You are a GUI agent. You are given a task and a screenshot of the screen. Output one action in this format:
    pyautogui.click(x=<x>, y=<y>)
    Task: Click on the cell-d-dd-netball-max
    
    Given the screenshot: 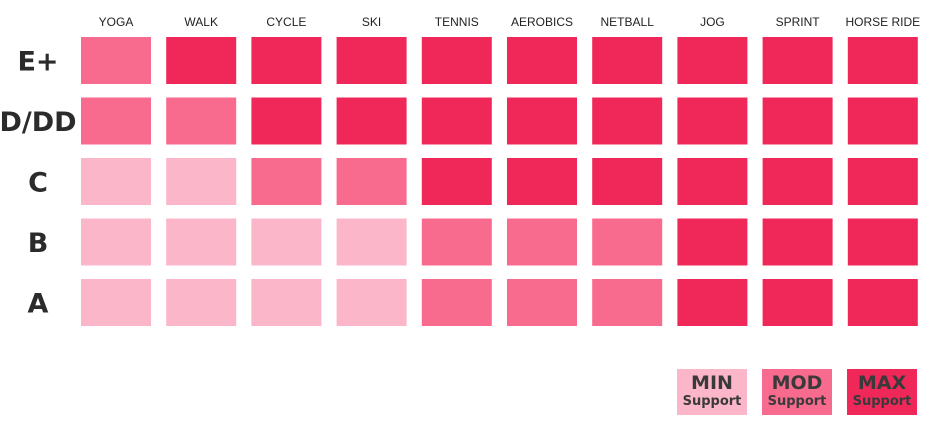 What is the action you would take?
    pyautogui.click(x=627, y=121)
    